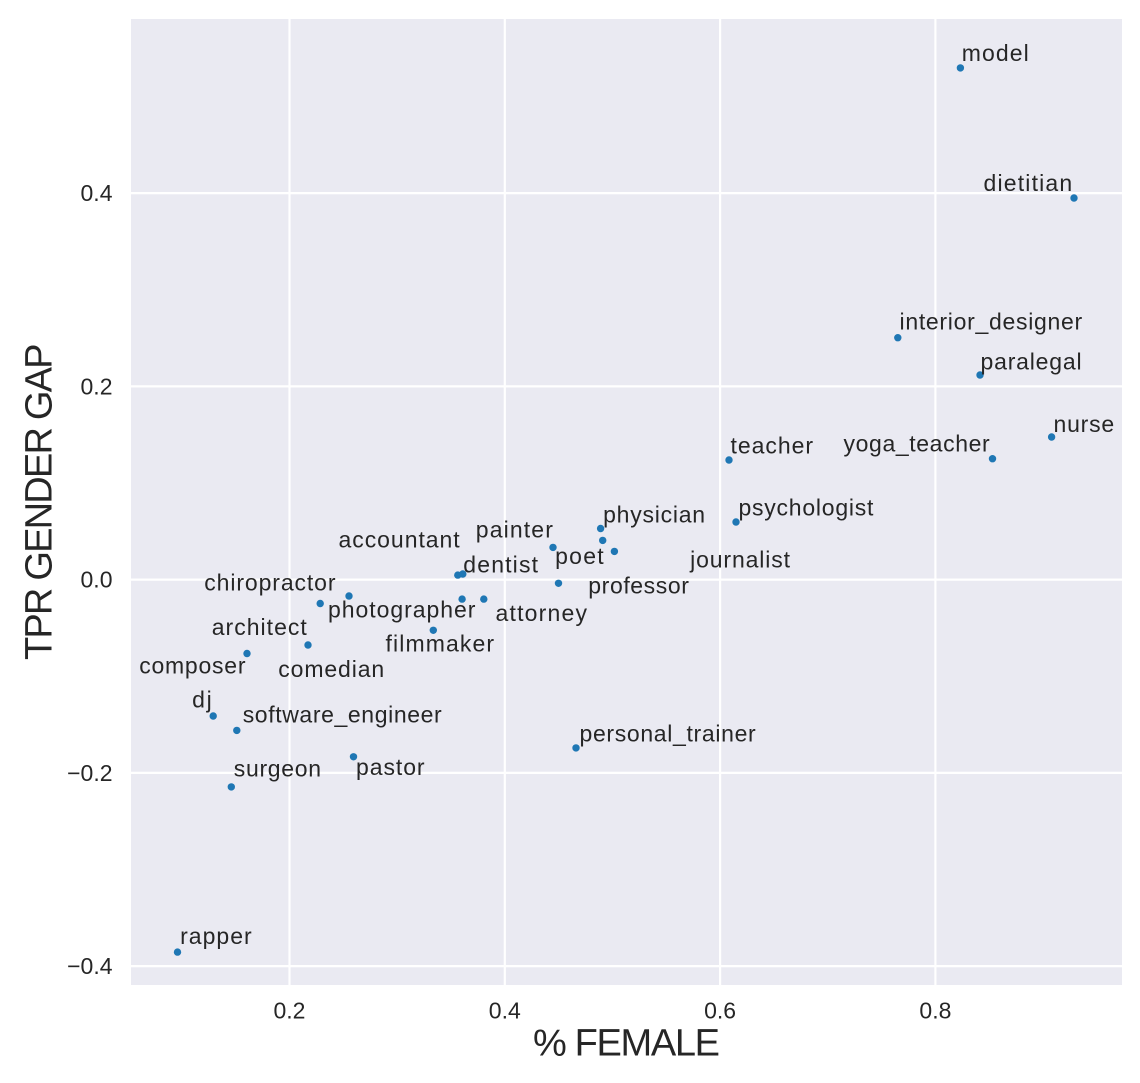 Image resolution: width=1140 pixels, height=1083 pixels. Describe the element at coordinates (935, 1011) in the screenshot. I see `svg-text: 0.8` at that location.